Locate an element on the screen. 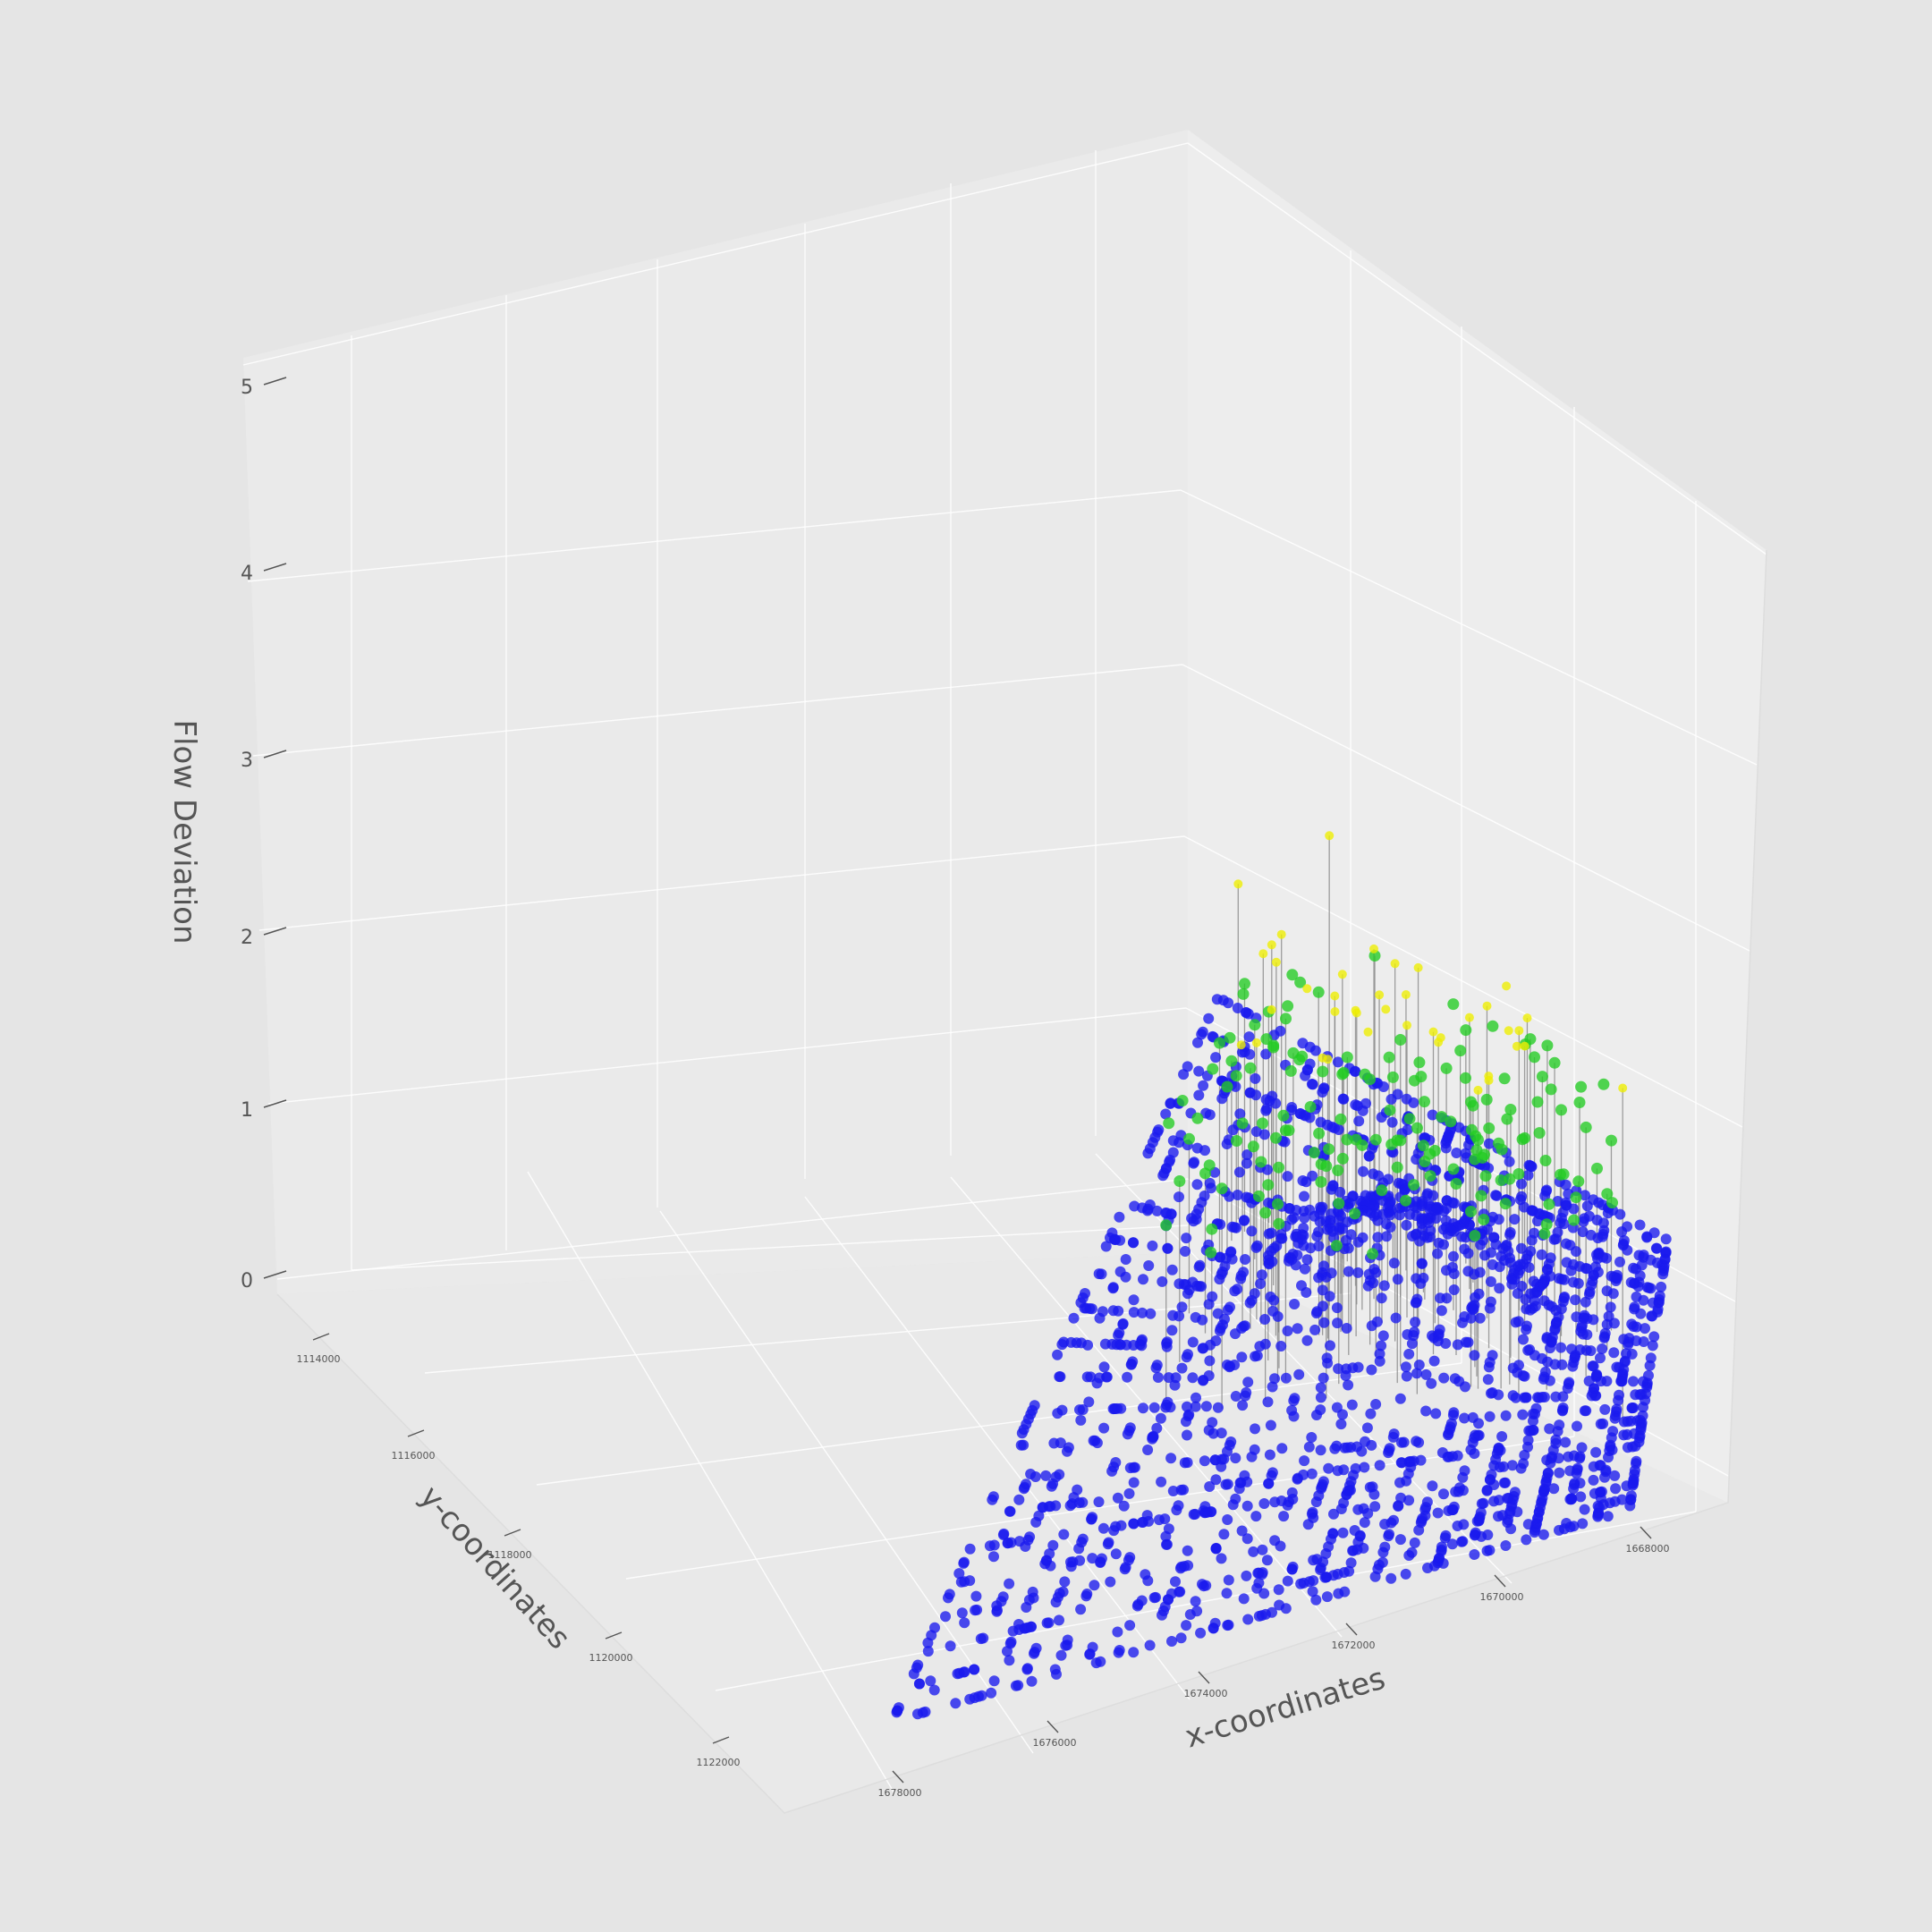 Image resolution: width=1932 pixels, height=1932 pixels. floor-grid is located at coordinates (997, 1448).